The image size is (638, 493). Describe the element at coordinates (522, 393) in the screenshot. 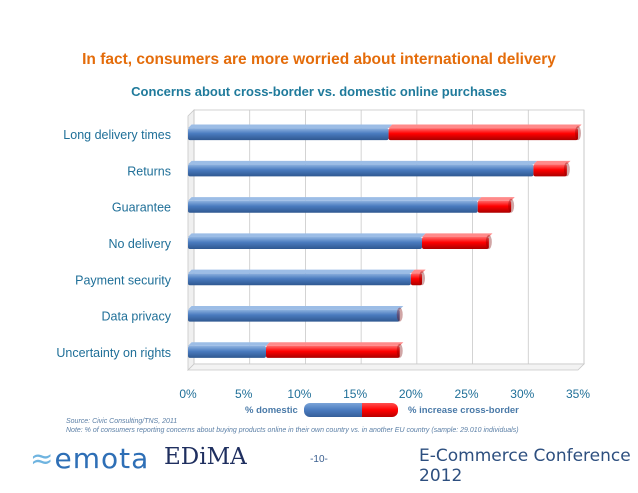

I see `x-tick-label: 30%` at that location.